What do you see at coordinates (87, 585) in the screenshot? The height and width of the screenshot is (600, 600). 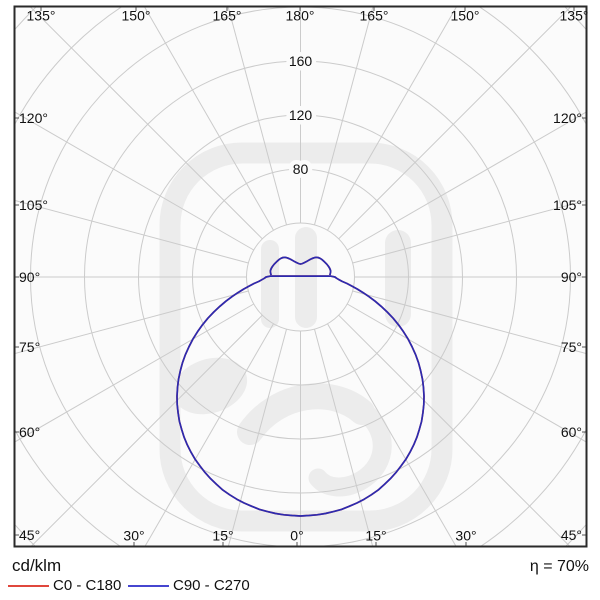 I see `legend-label-c0: C0 - C180` at bounding box center [87, 585].